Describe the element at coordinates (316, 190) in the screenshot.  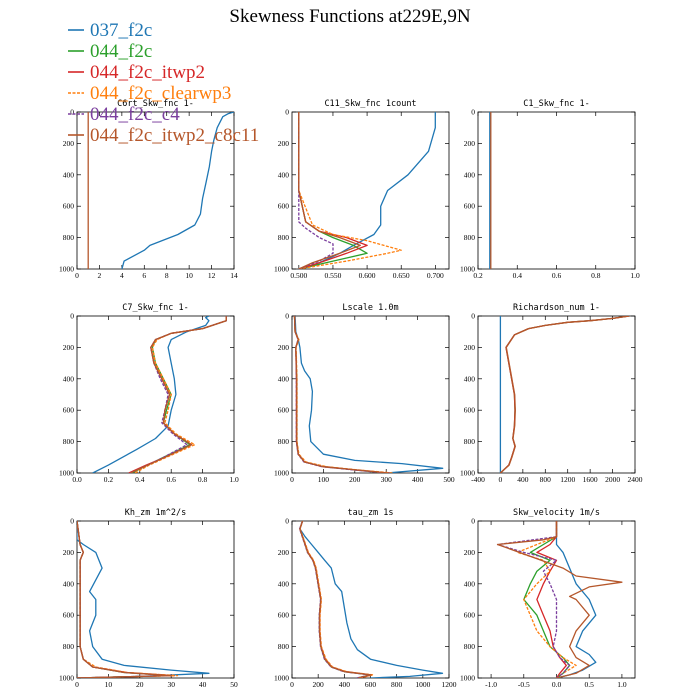
I see `series-line-044_f2c_c4` at that location.